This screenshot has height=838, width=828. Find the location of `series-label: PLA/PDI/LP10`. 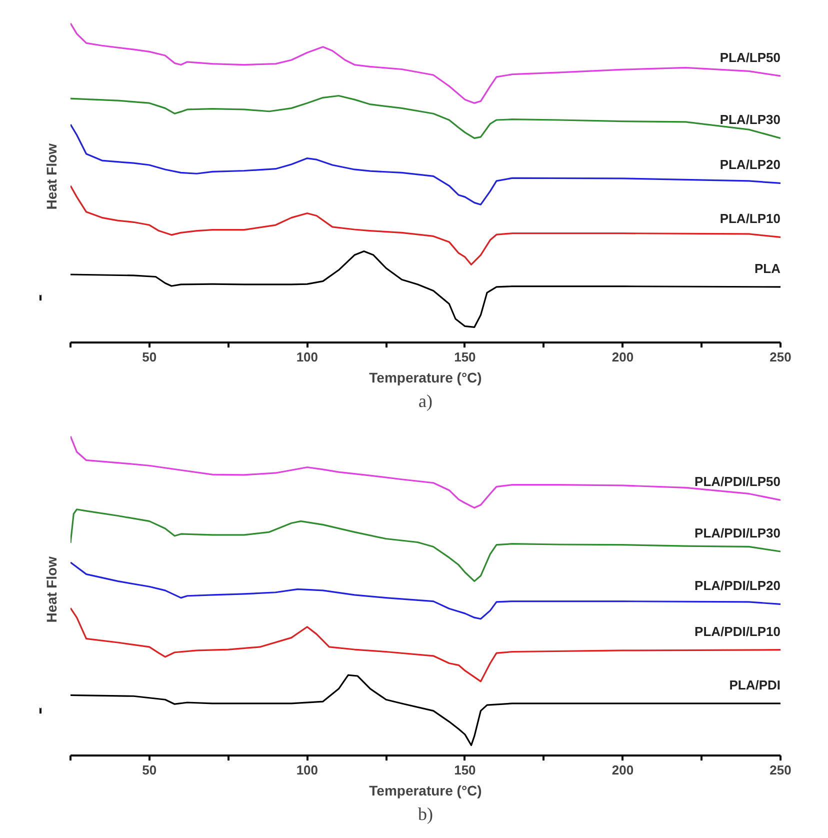

series-label: PLA/PDI/LP10 is located at coordinates (737, 631).